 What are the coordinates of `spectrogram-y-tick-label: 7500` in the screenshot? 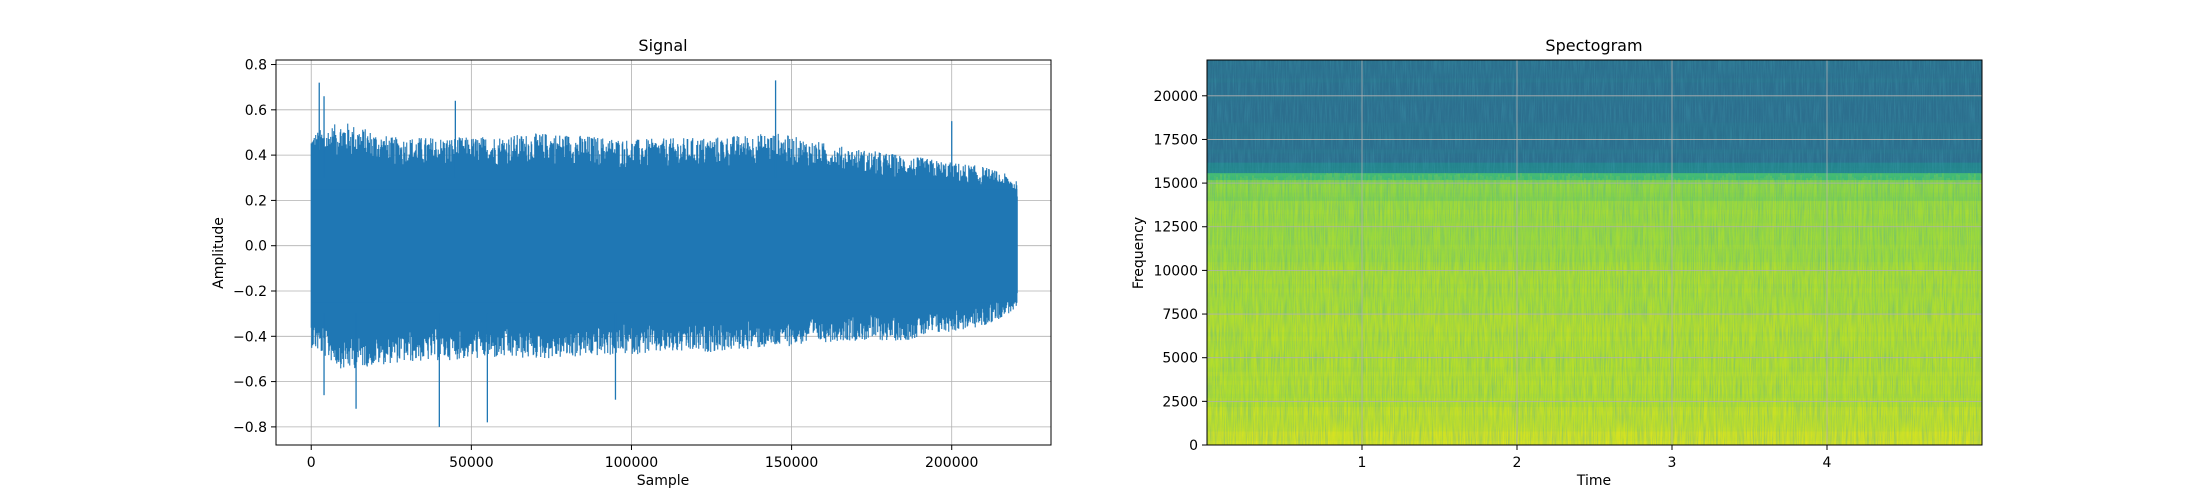 It's located at (1180, 315).